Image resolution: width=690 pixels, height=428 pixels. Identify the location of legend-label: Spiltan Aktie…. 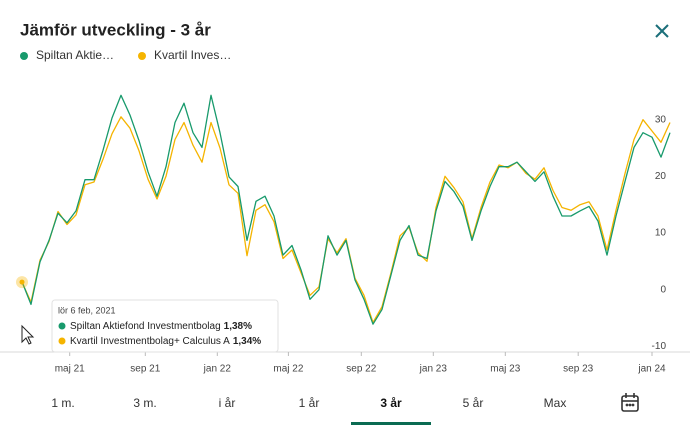
(75, 55).